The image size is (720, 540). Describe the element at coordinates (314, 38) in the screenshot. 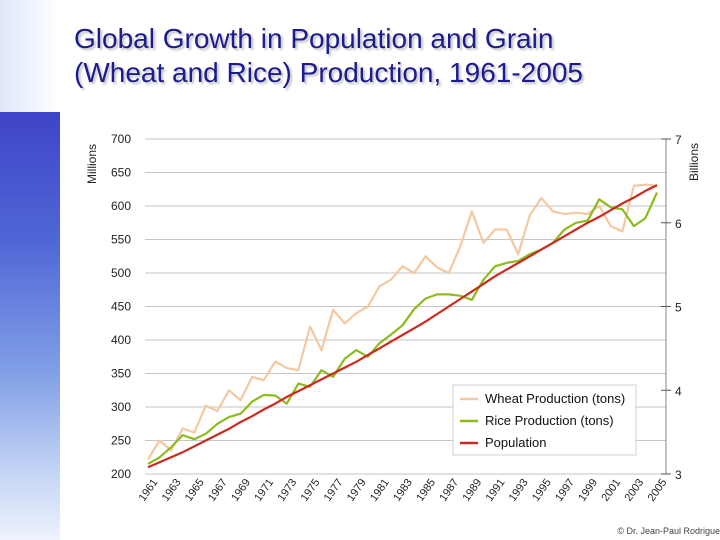

I see `title-line-1: Global Growth in Population and Grain` at that location.